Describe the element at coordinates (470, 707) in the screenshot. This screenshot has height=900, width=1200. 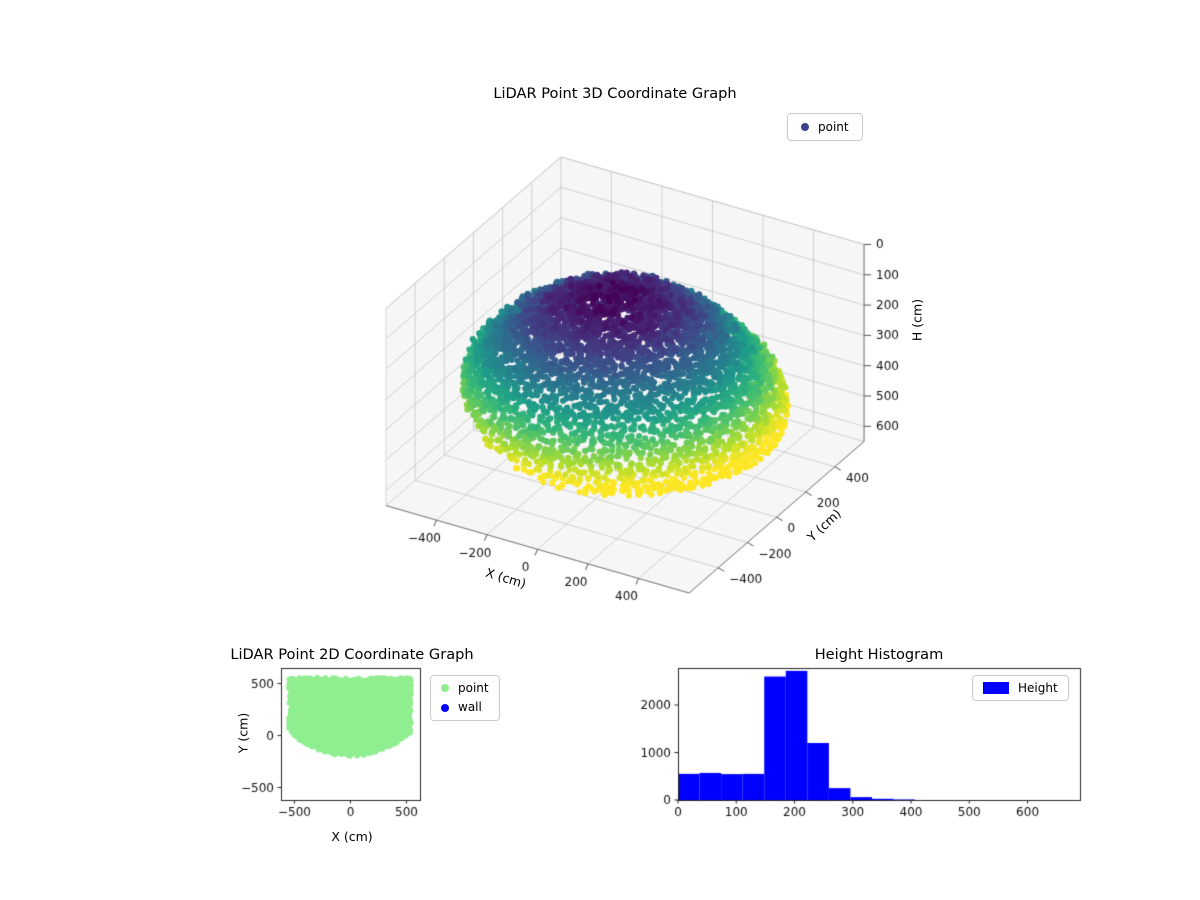
I see `legend-entry-wall-label: wall` at that location.